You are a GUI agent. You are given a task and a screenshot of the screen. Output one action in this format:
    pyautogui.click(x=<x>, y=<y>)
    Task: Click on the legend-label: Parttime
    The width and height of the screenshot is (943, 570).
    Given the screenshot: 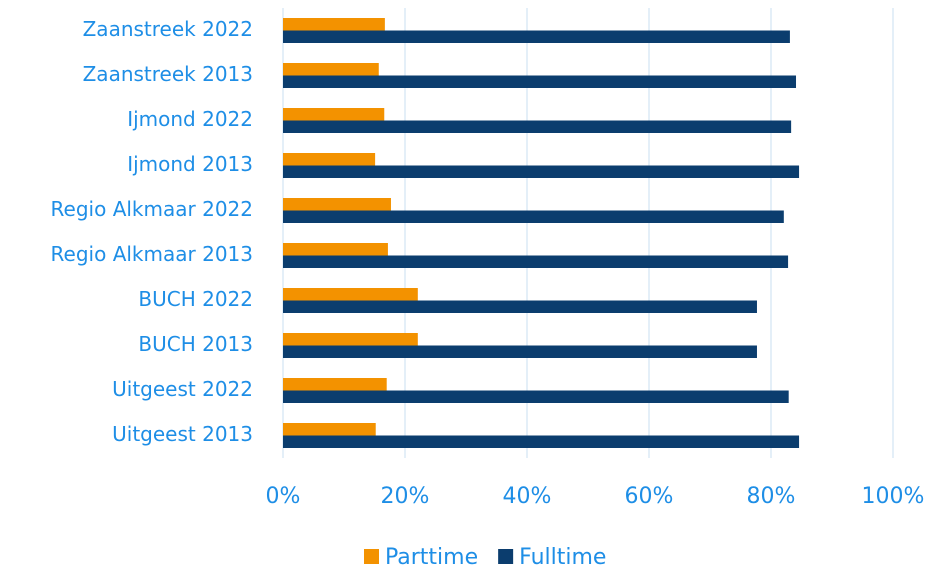 What is the action you would take?
    pyautogui.click(x=431, y=557)
    